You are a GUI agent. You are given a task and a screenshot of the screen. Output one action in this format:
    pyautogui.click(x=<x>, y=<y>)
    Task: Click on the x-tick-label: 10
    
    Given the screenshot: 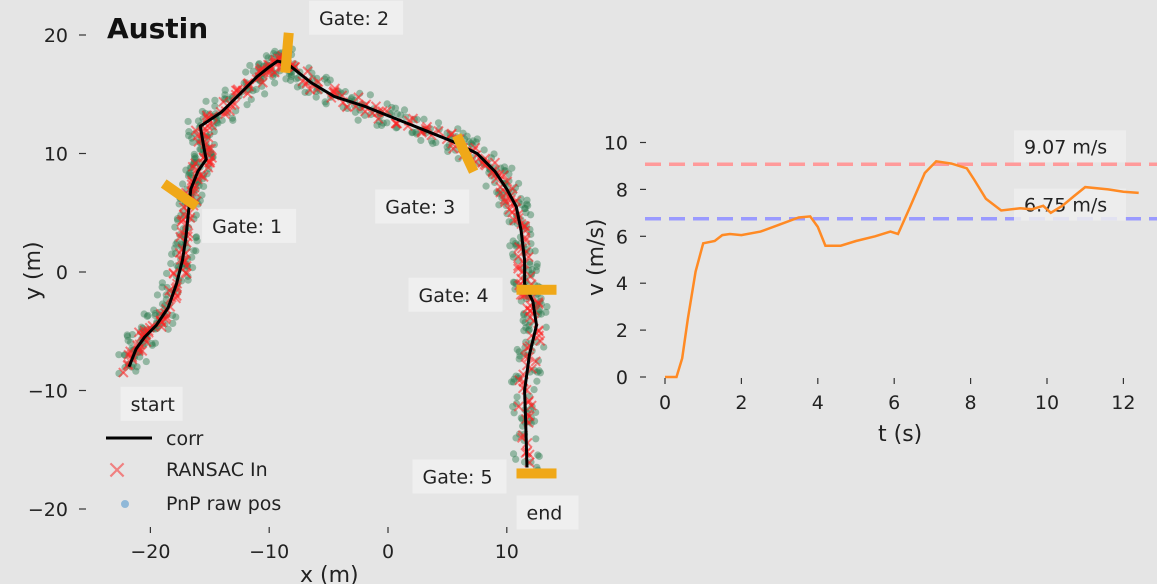 What is the action you would take?
    pyautogui.click(x=1047, y=403)
    